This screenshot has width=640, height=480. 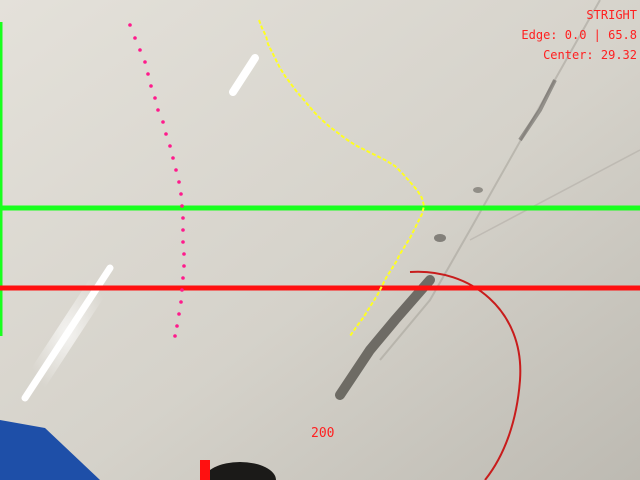 I want to click on light-reflection-upper, so click(x=244, y=75).